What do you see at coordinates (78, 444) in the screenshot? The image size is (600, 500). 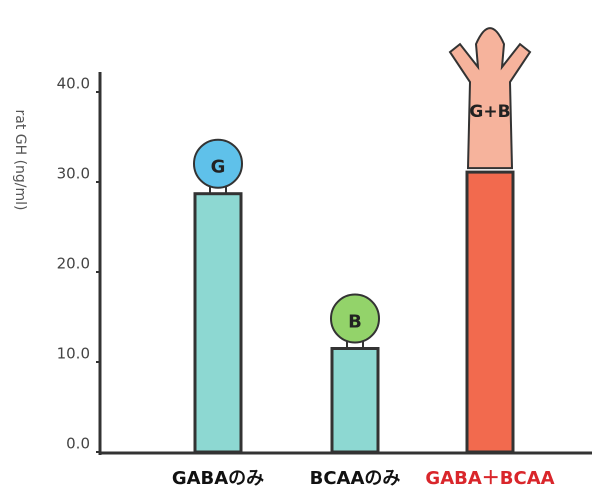 I see `y-tick-label: 0.0` at bounding box center [78, 444].